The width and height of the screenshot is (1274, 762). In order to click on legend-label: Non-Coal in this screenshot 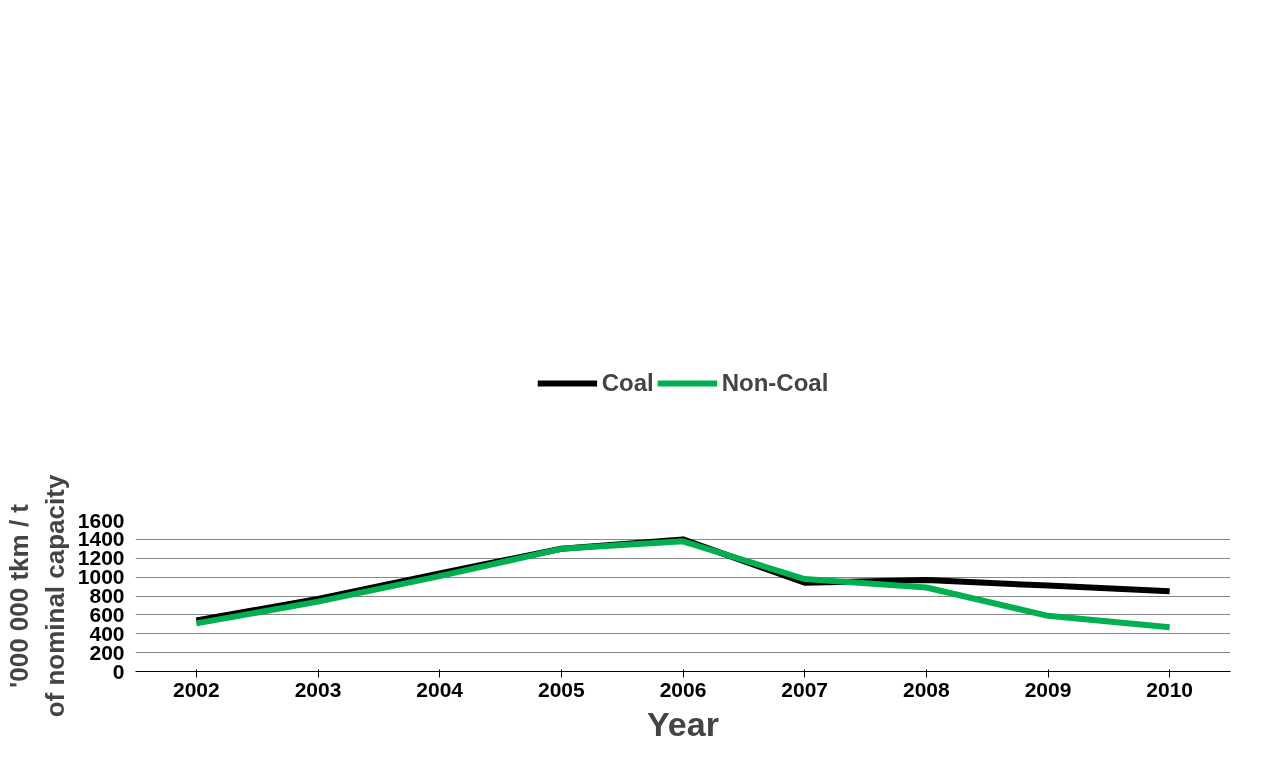, I will do `click(775, 383)`.